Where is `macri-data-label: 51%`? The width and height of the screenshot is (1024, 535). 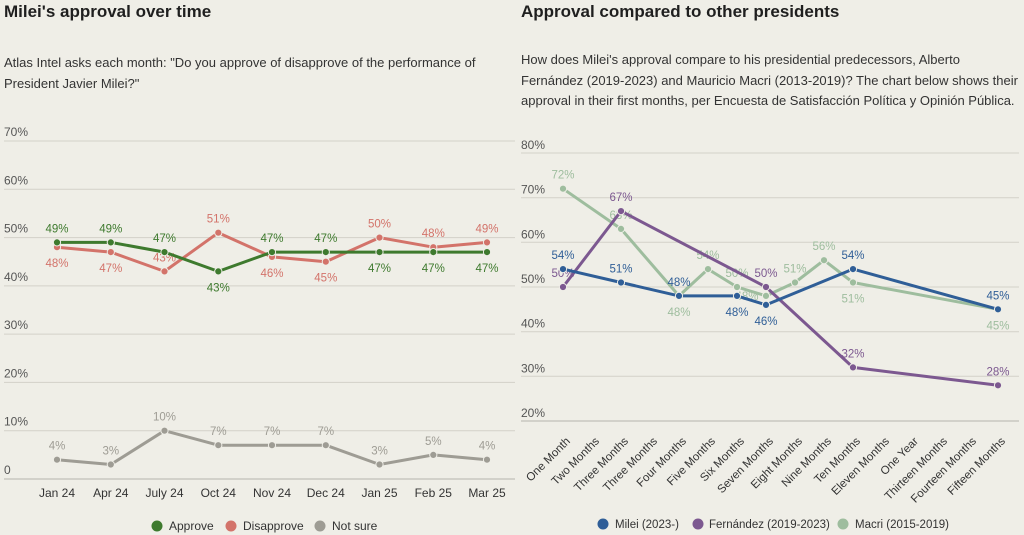 macri-data-label: 51% is located at coordinates (852, 300).